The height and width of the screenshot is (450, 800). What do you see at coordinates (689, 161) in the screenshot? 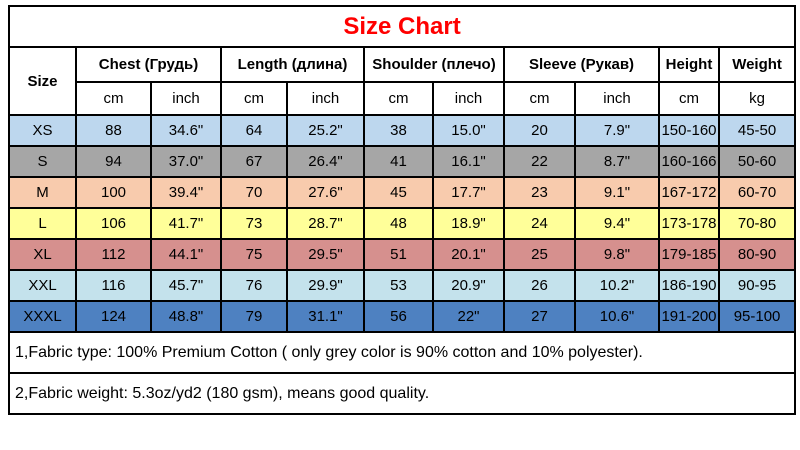
I see `data-cell: 160-166` at bounding box center [689, 161].